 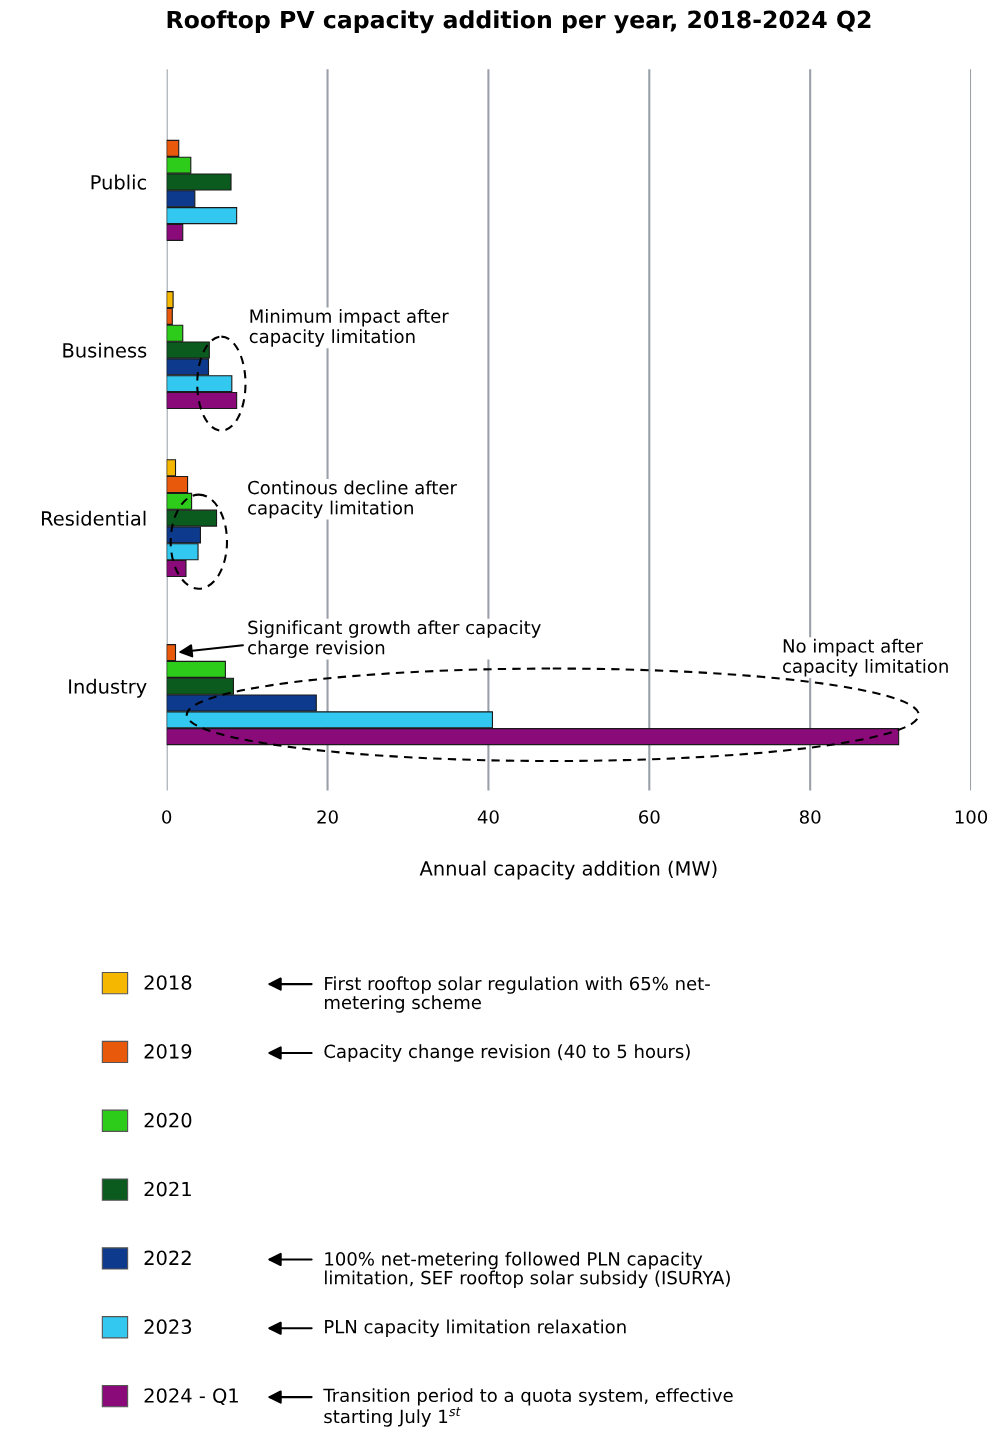 What do you see at coordinates (649, 817) in the screenshot?
I see `x-tick-label: 60` at bounding box center [649, 817].